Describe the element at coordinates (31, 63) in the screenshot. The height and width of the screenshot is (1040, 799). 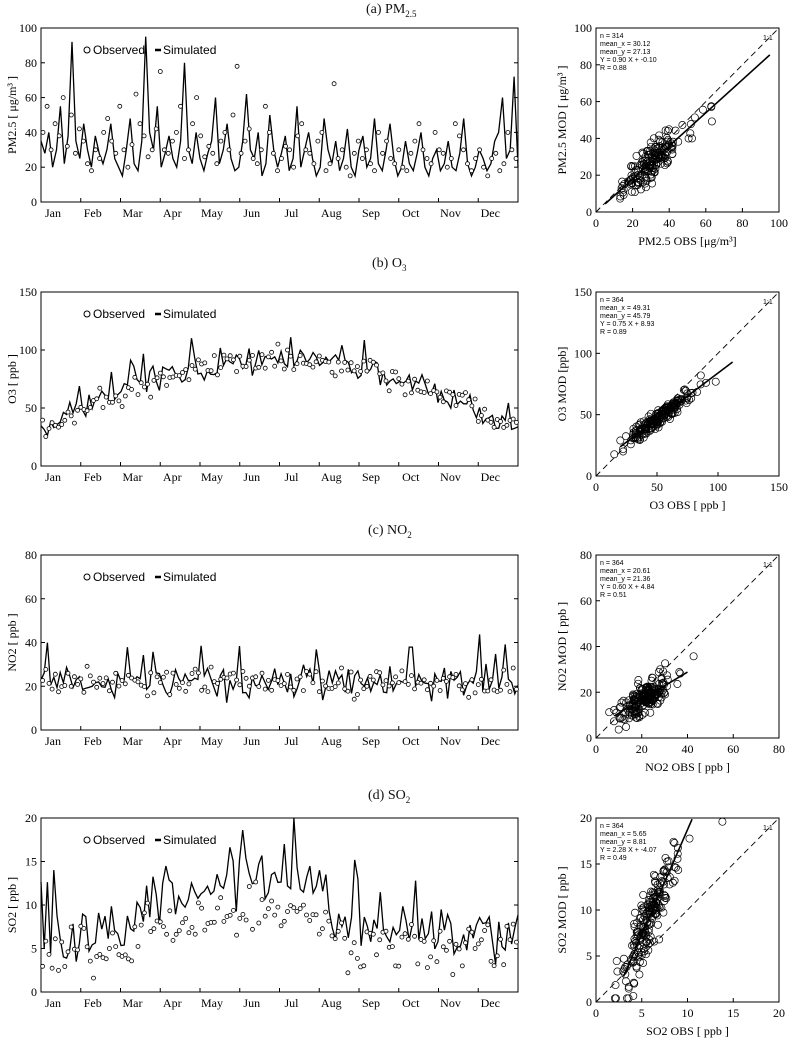
I see `ts-y-tick-label: 80` at that location.